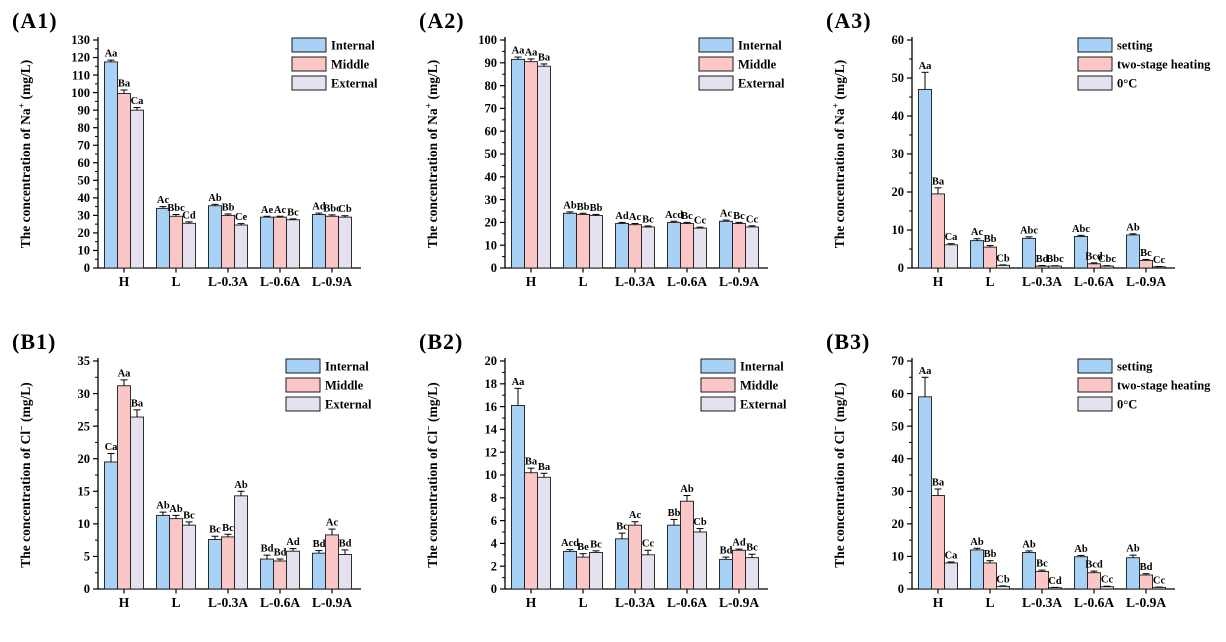 The height and width of the screenshot is (642, 1226). Describe the element at coordinates (84, 110) in the screenshot. I see `y-tick-label: 90` at that location.